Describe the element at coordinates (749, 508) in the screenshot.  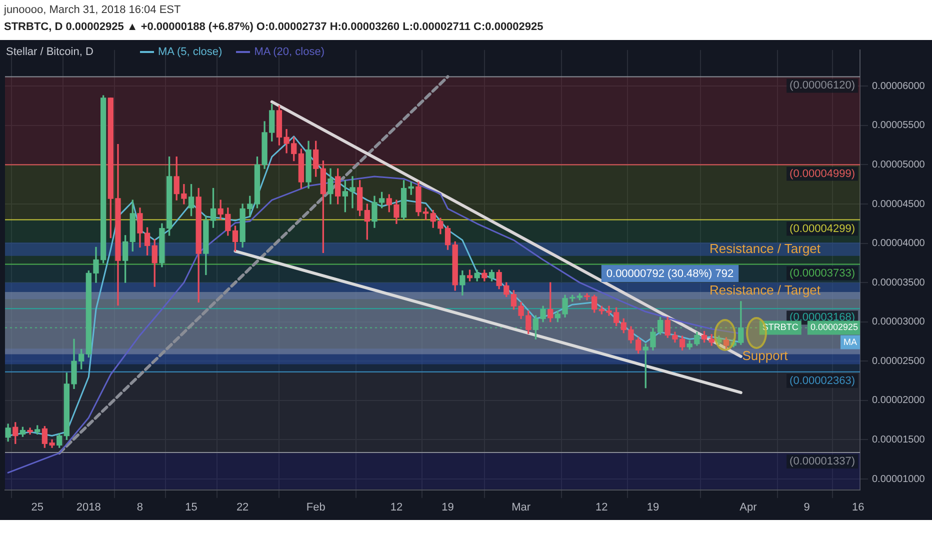
I see `x-tick-label: Apr` at that location.